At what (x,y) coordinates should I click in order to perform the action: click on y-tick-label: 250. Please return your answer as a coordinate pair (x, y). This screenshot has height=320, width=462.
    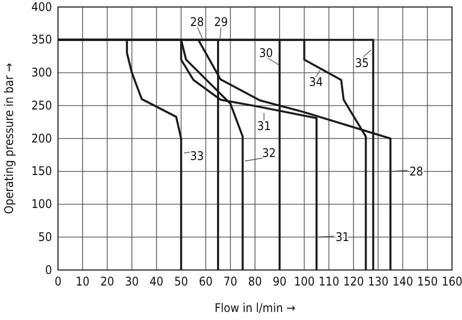
    Looking at the image, I should click on (41, 105).